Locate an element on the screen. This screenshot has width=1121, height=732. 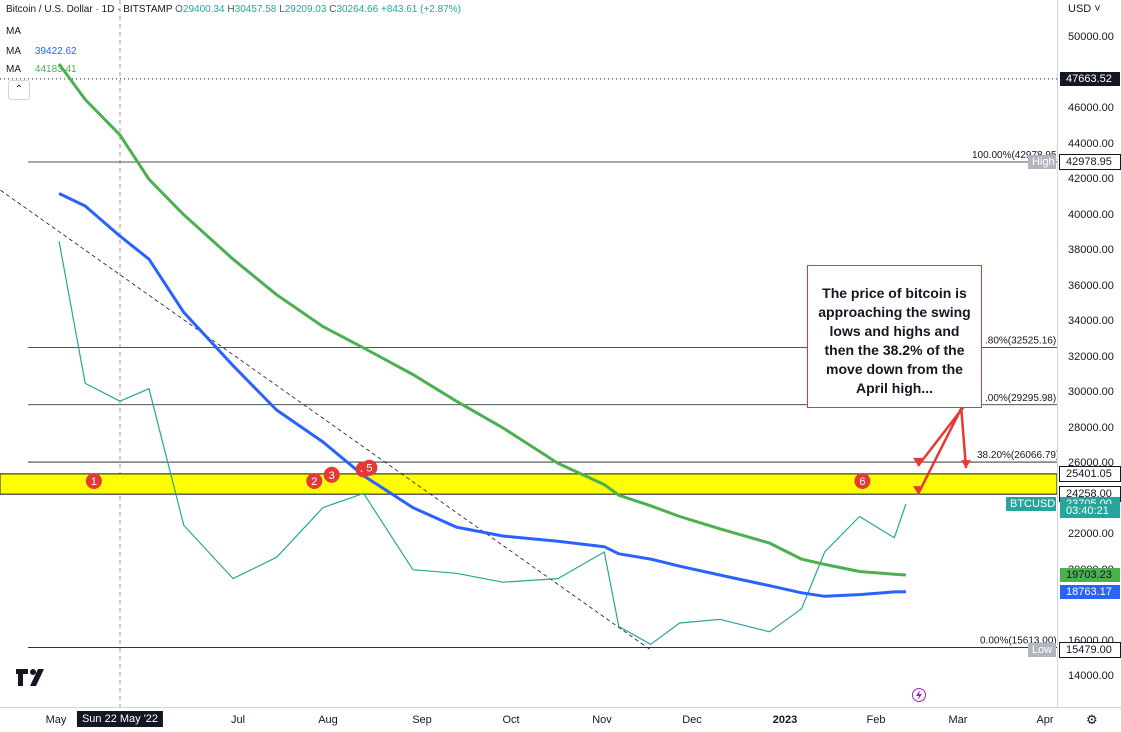
highlight-zone is located at coordinates (528, 484).